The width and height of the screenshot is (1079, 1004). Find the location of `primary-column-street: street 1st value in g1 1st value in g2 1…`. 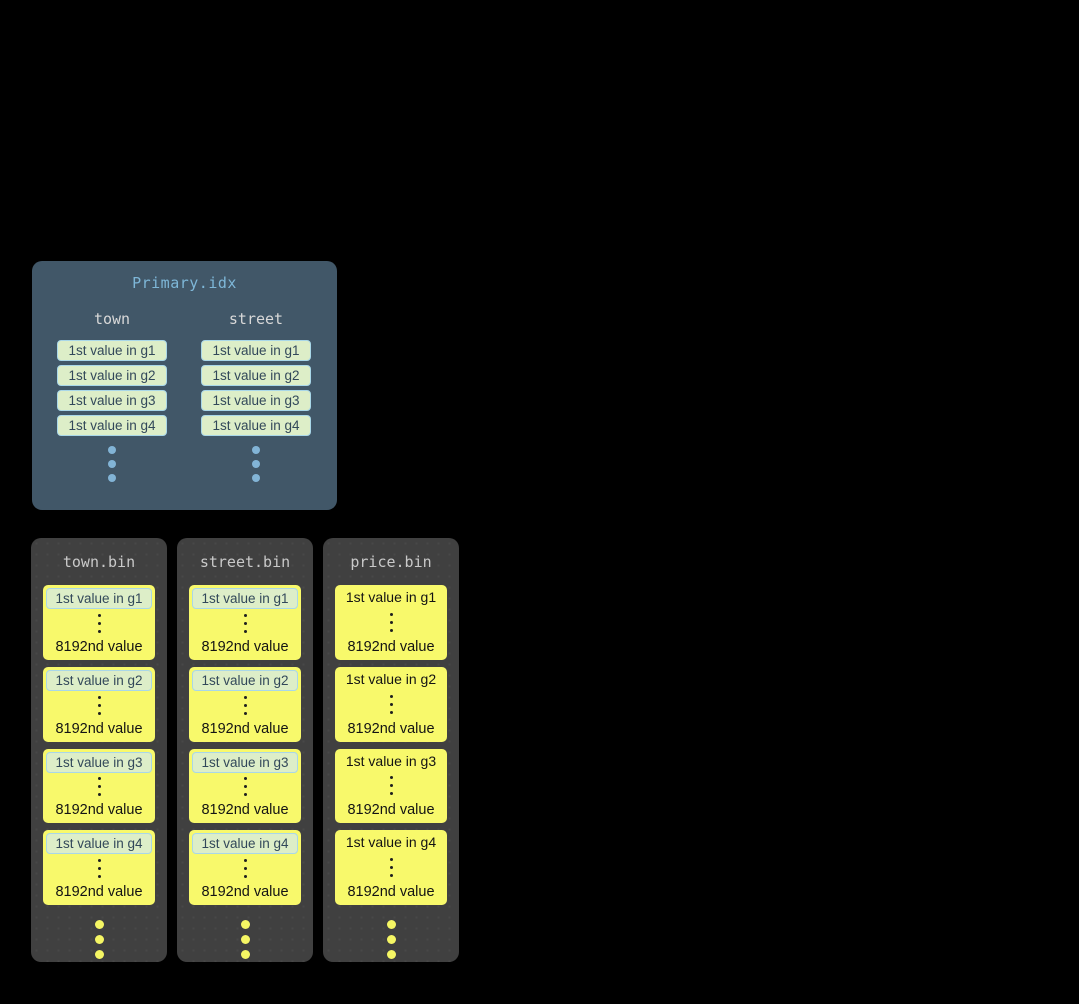

primary-column-street: street 1st value in g1 1st value in g2 1… is located at coordinates (256, 397).